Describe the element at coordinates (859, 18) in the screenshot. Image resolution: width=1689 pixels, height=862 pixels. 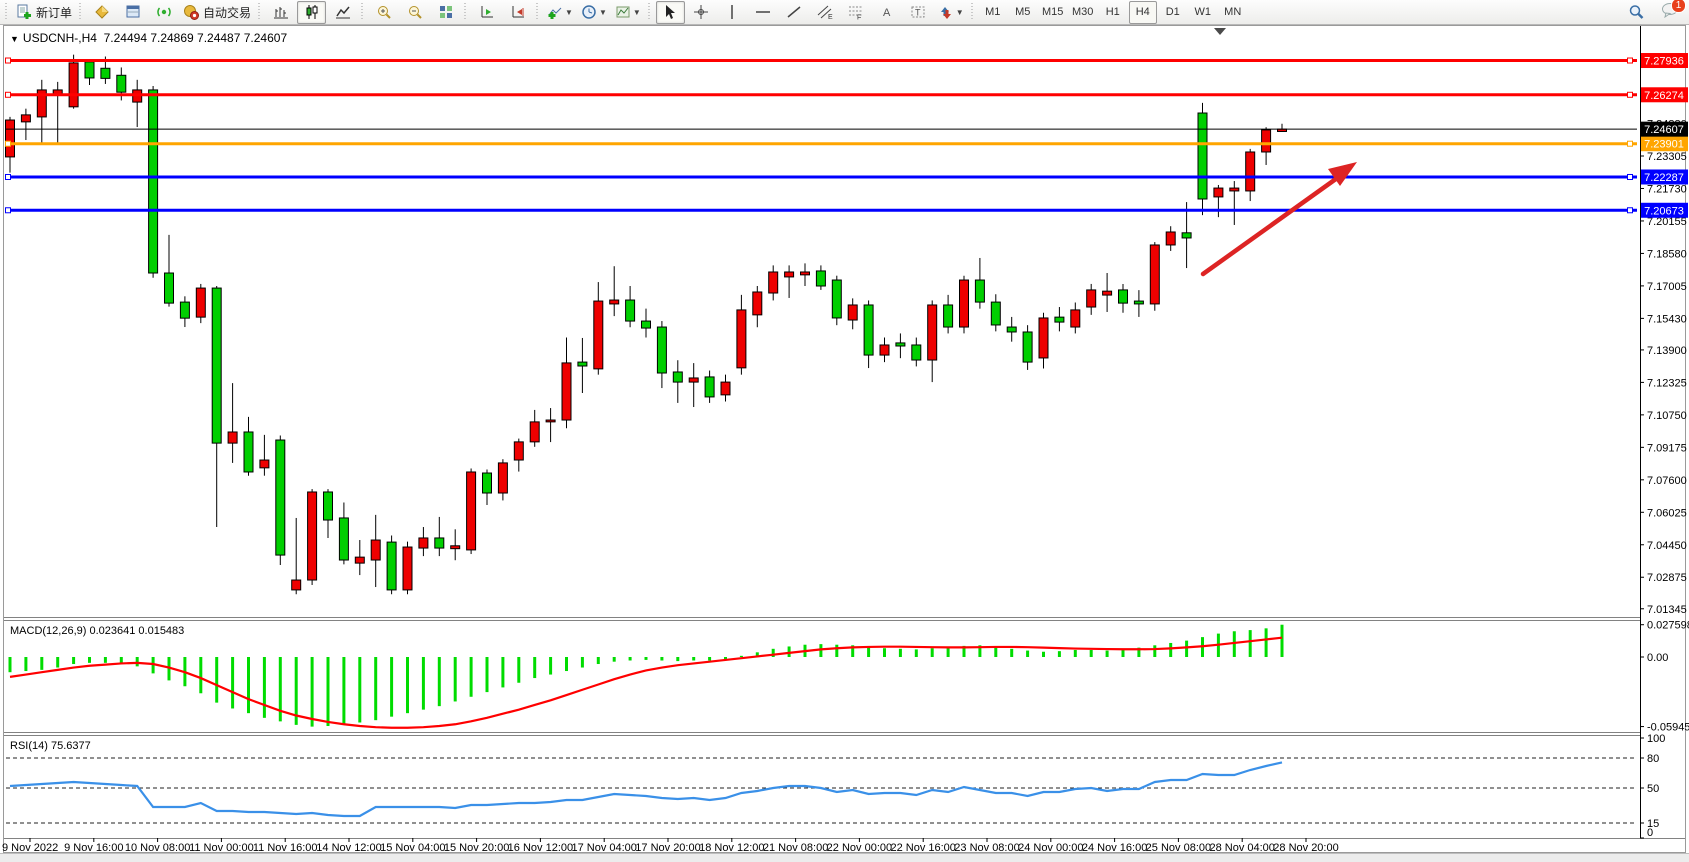
I see `svg-text: F` at that location.